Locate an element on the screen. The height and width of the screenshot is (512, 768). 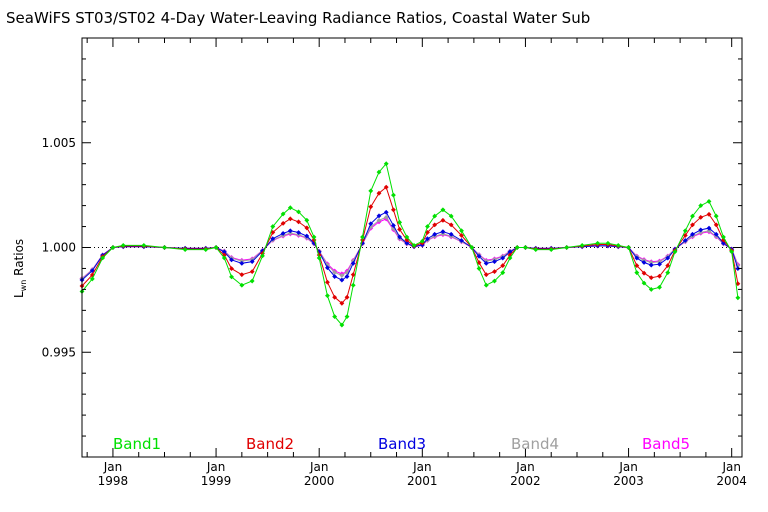
series-line is located at coordinates (410, 246).